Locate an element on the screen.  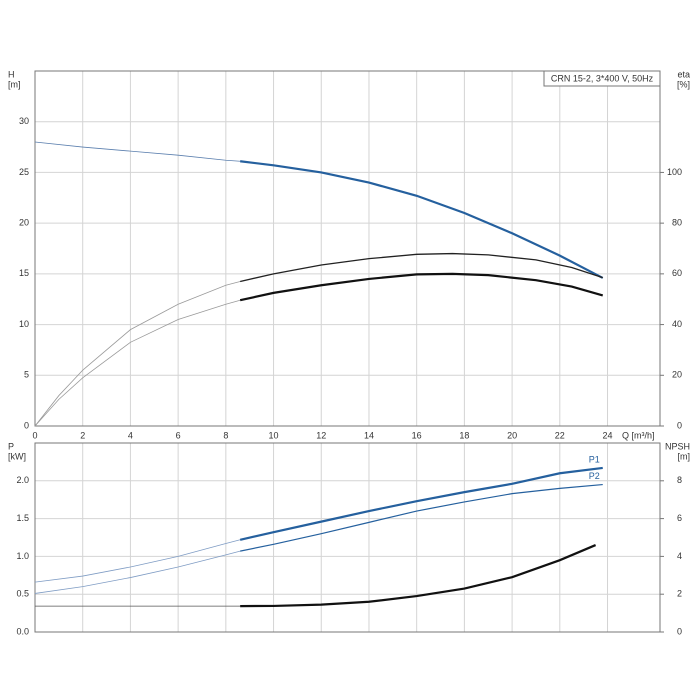
series-label: P2 is located at coordinates (594, 476).